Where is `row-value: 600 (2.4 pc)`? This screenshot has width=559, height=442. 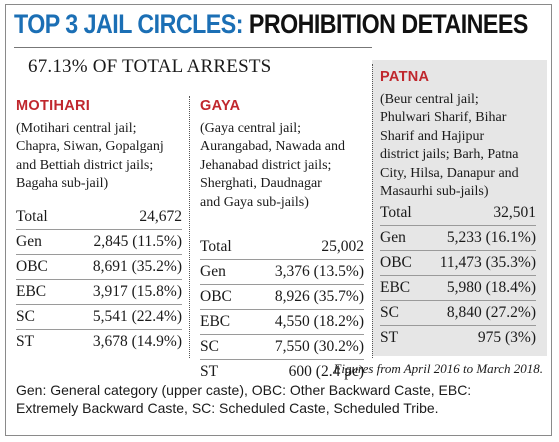 row-value: 600 (2.4 pc) is located at coordinates (326, 371).